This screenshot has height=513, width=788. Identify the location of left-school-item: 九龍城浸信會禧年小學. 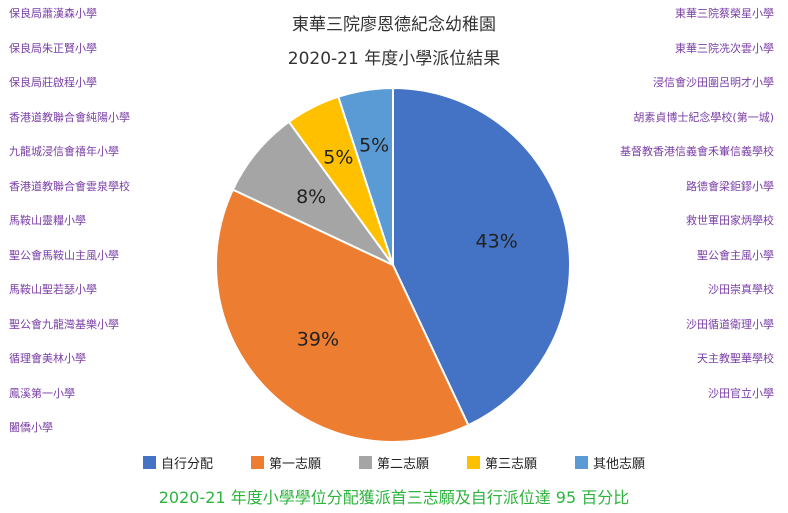
(64, 151).